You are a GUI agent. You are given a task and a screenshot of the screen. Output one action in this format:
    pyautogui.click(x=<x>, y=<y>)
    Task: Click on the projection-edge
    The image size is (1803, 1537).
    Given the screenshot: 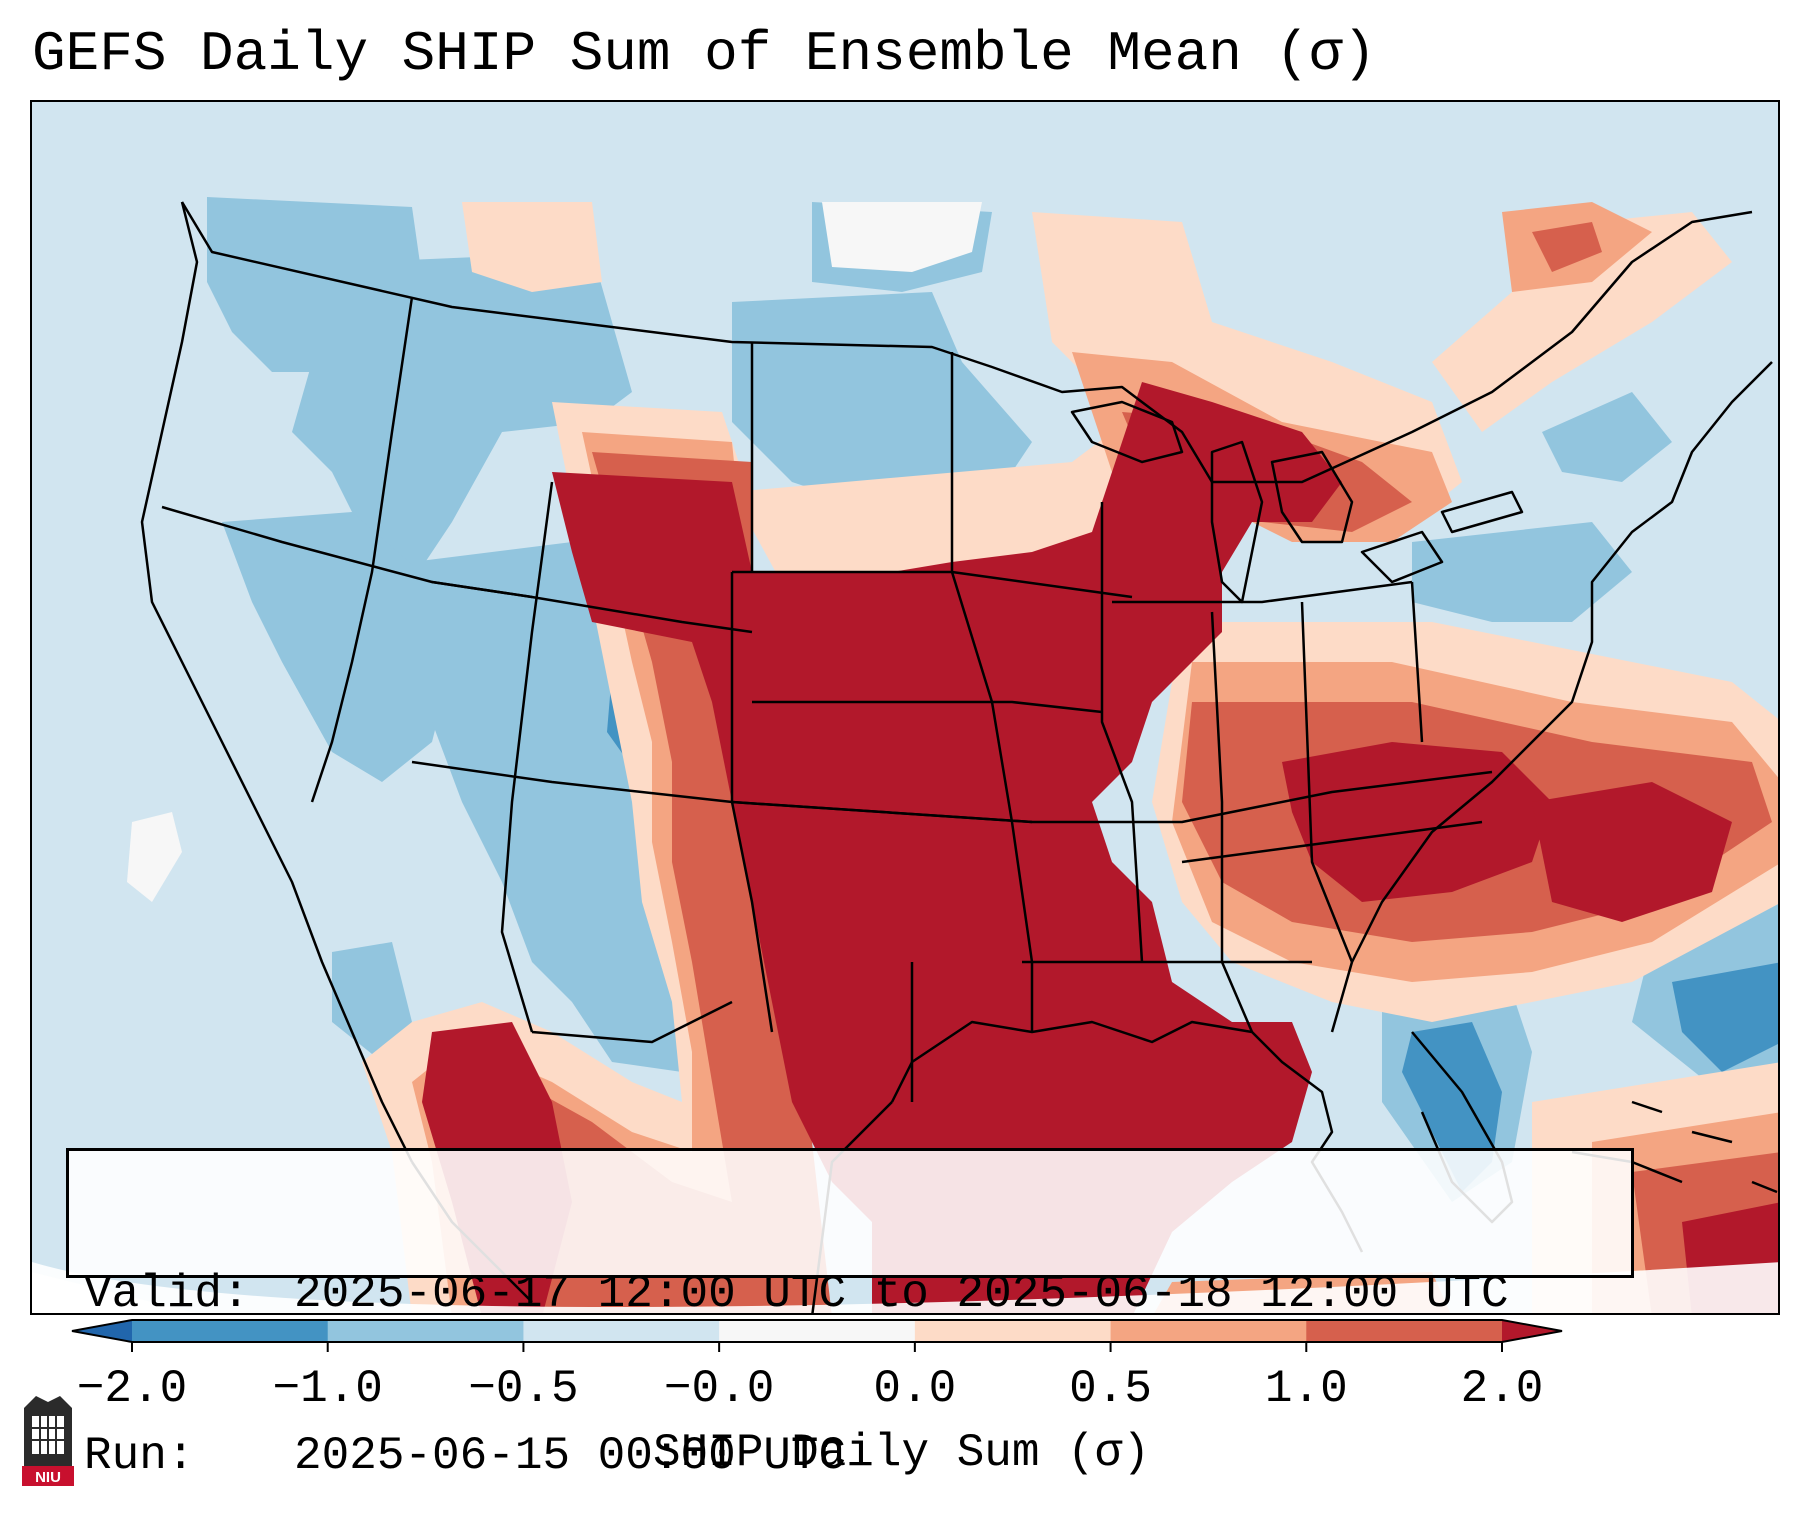 What is the action you would take?
    pyautogui.click(x=905, y=1287)
    